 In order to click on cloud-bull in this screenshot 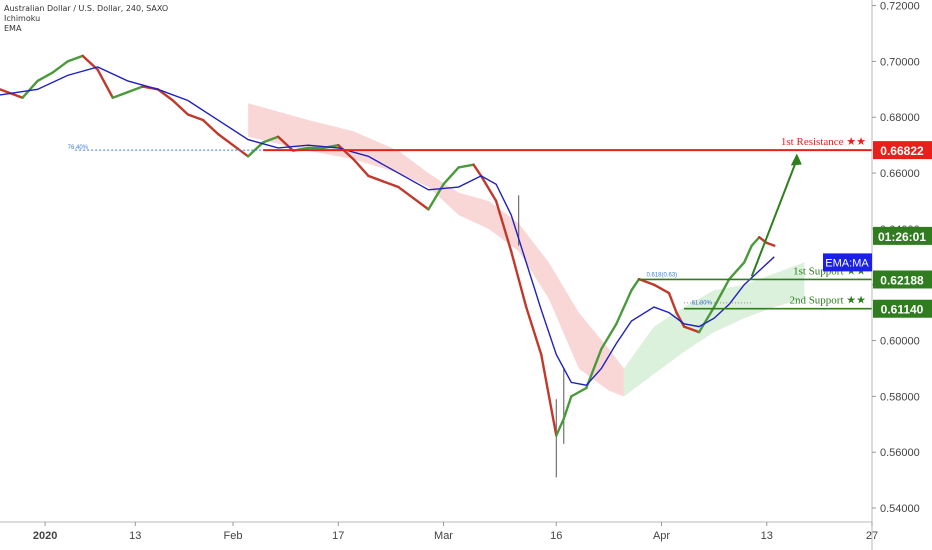, I will do `click(714, 329)`.